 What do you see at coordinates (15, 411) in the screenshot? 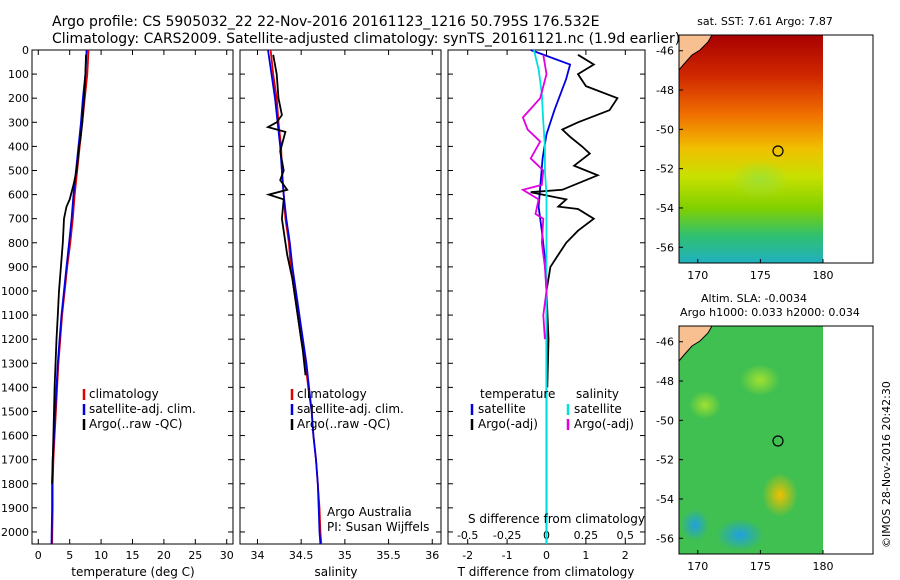
I see `pressure-tick-label: 1500` at bounding box center [15, 411].